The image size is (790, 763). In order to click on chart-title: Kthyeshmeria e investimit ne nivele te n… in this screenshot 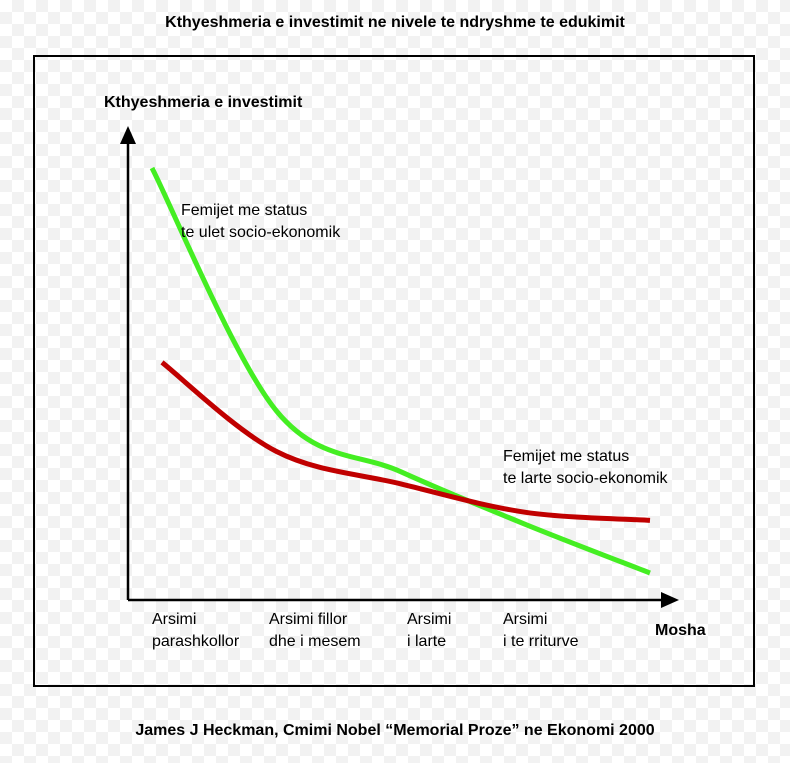, I will do `click(395, 22)`.